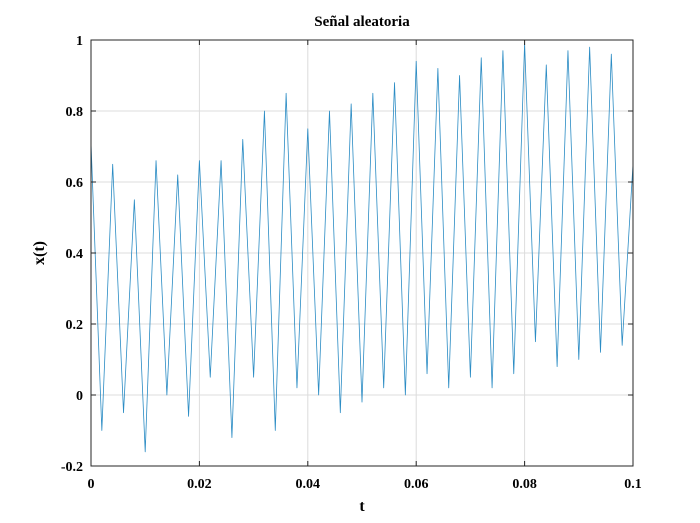 The width and height of the screenshot is (700, 523). Describe the element at coordinates (75, 112) in the screenshot. I see `y-tick-label: 0.8` at that location.